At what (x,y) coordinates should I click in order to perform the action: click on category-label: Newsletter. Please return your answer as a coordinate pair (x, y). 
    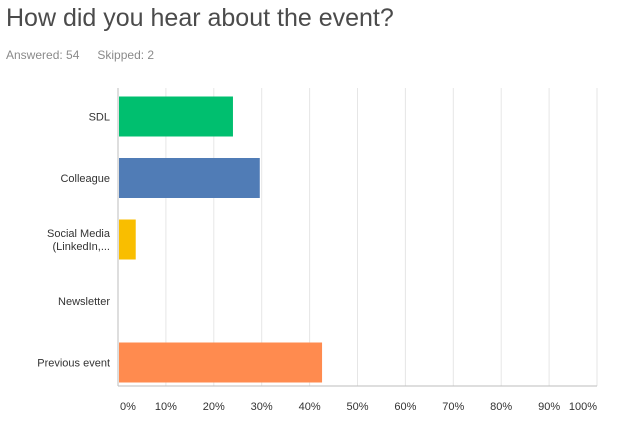
    Looking at the image, I should click on (84, 302).